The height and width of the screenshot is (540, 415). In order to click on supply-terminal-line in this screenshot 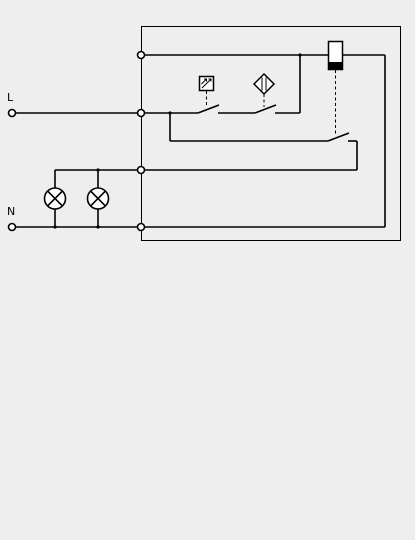, I will do `click(12, 113)`.